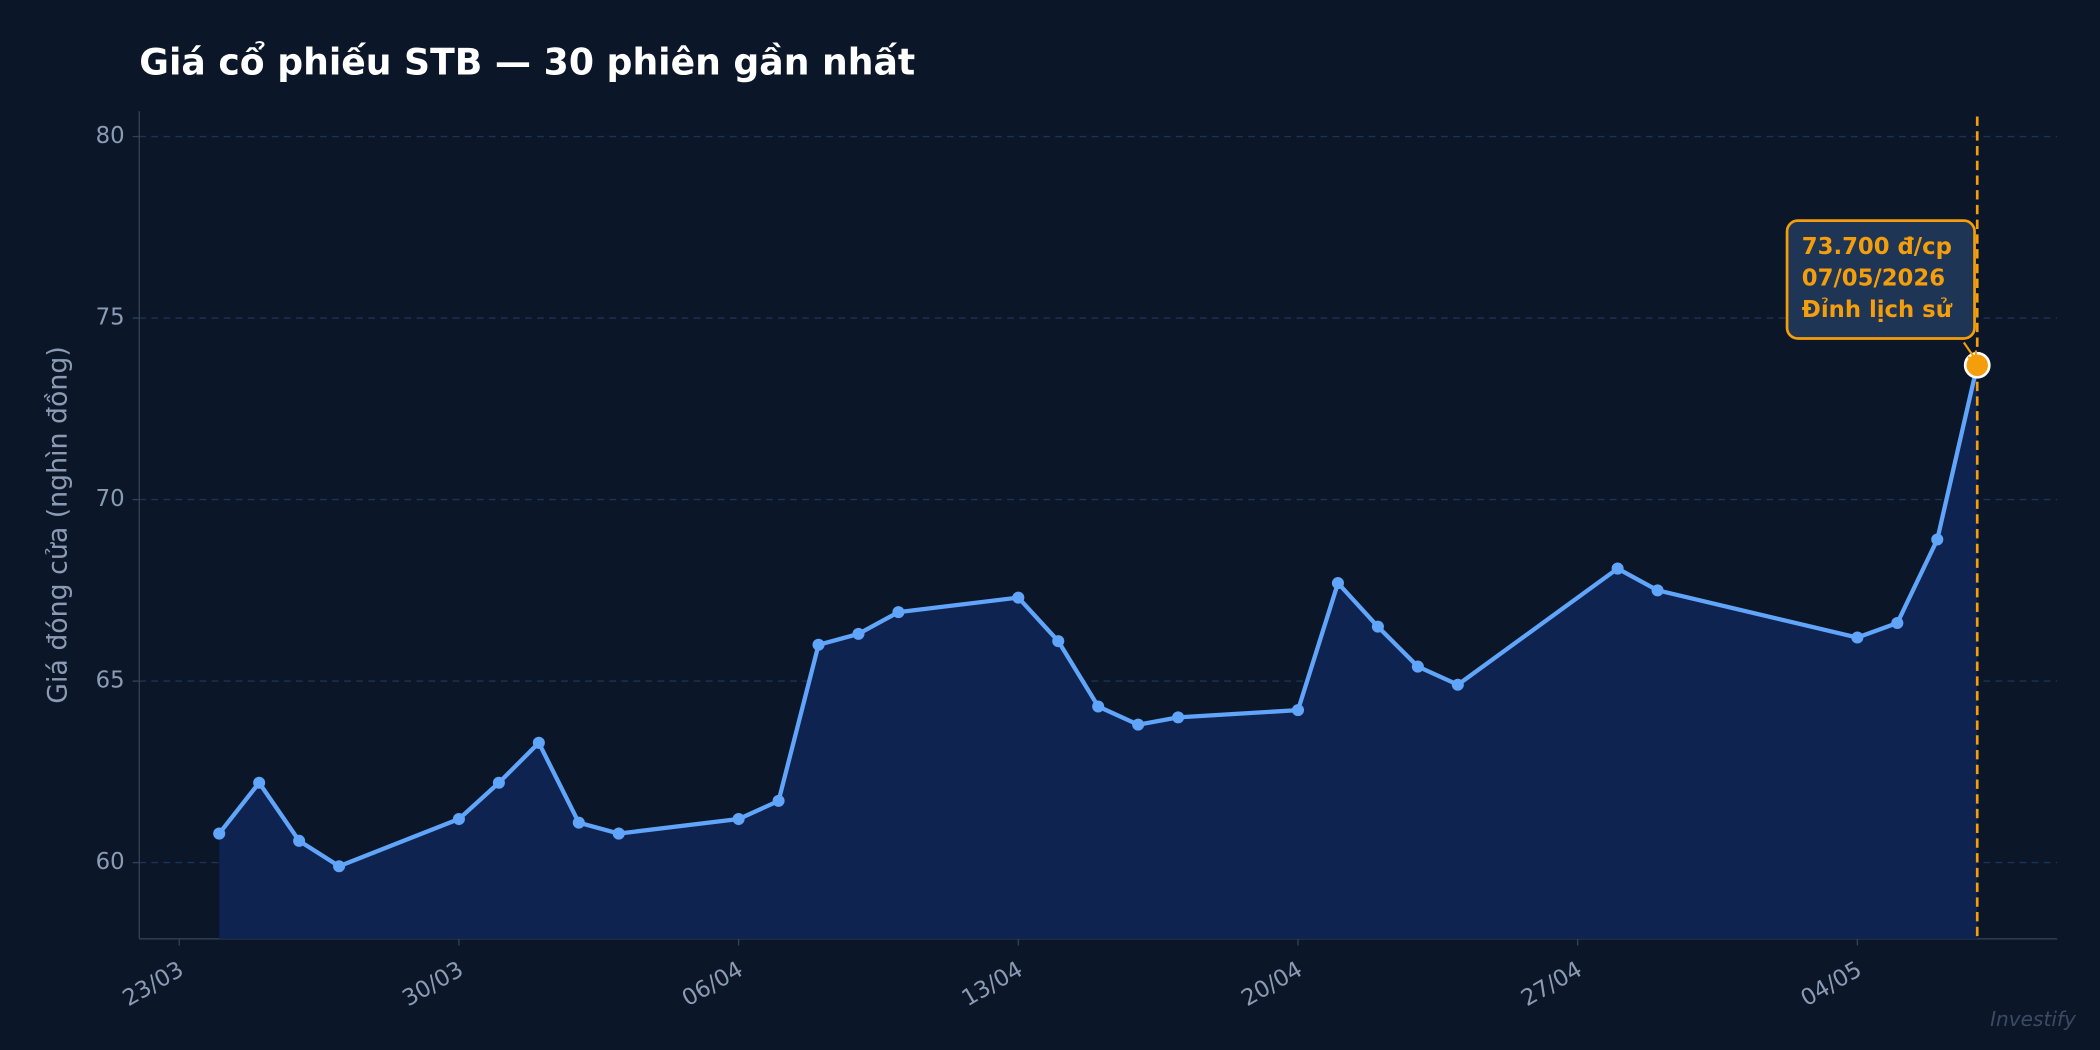 This screenshot has width=2100, height=1050. Describe the element at coordinates (527, 61) in the screenshot. I see `chart-title: Giá cổ phiếu STB — 30 phiên gần nhất` at that location.